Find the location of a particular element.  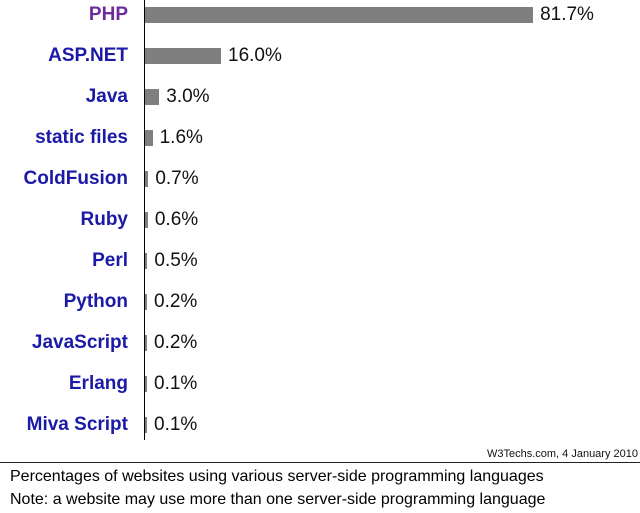

category-label: ColdFusion is located at coordinates (75, 178).